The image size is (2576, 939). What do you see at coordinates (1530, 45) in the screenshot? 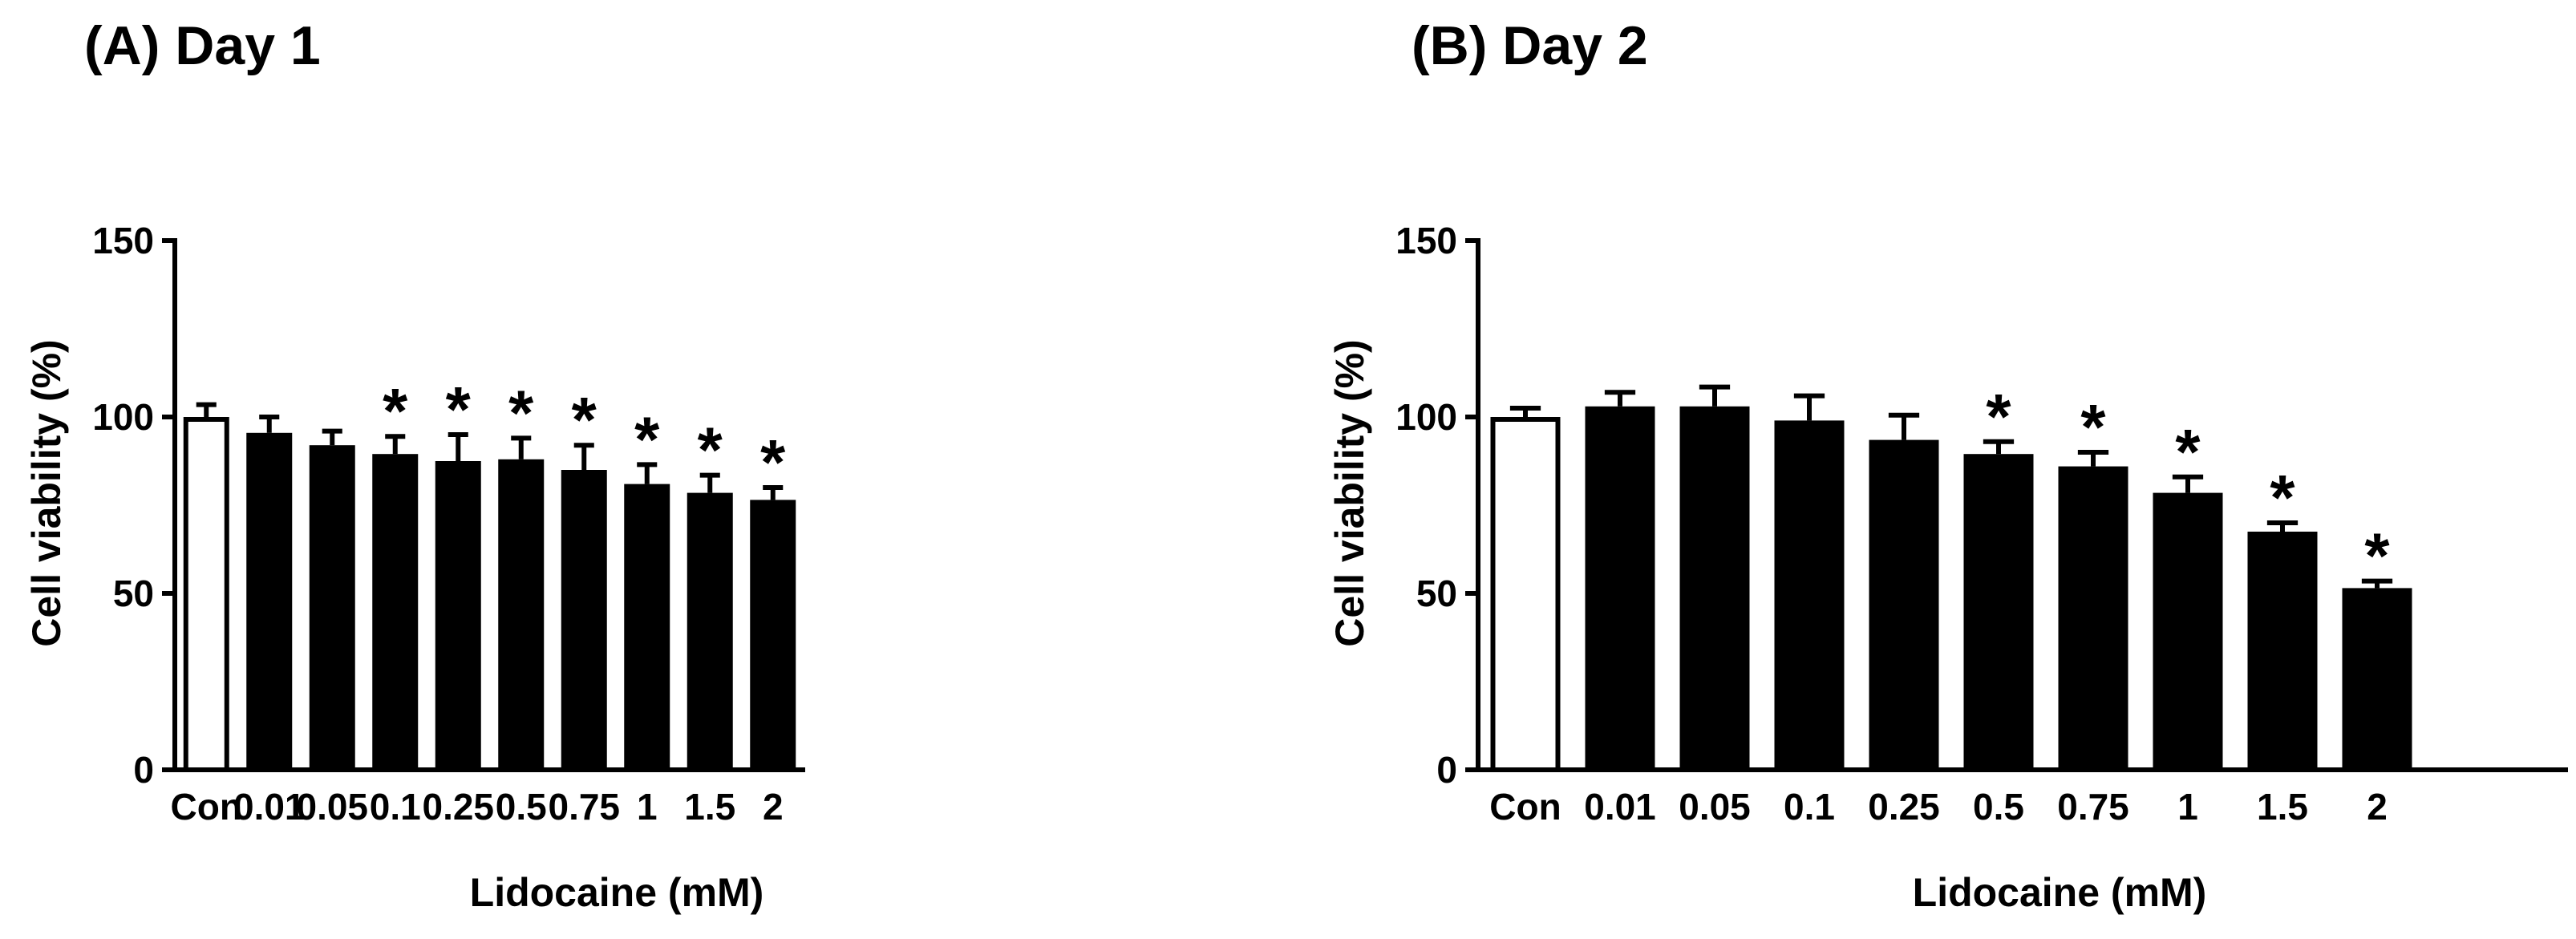
I see `panel-title: (B) Day 2` at bounding box center [1530, 45].